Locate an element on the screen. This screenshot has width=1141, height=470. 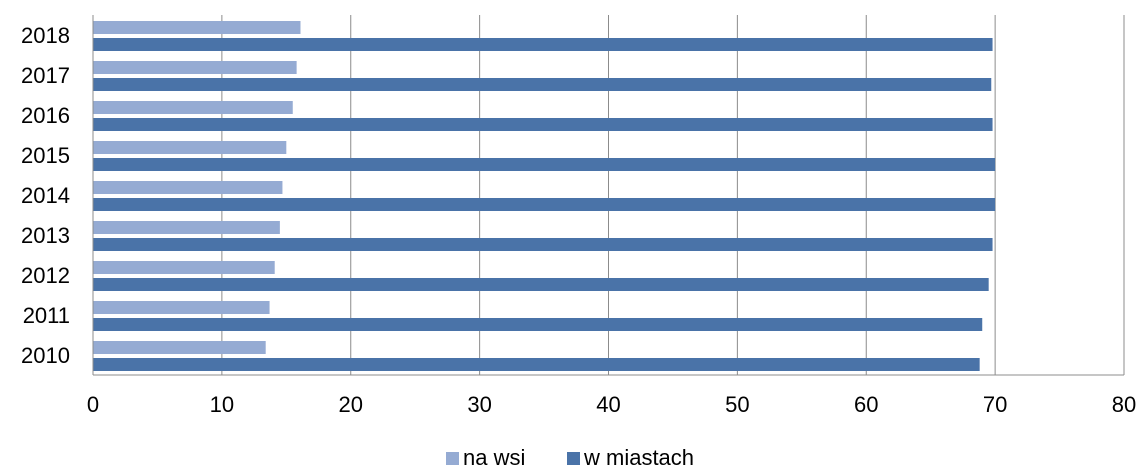
y-axis-tick-labels: 2010 2011 2012 2013 2014 2015 2016 2017 2018 is located at coordinates (45, 195).